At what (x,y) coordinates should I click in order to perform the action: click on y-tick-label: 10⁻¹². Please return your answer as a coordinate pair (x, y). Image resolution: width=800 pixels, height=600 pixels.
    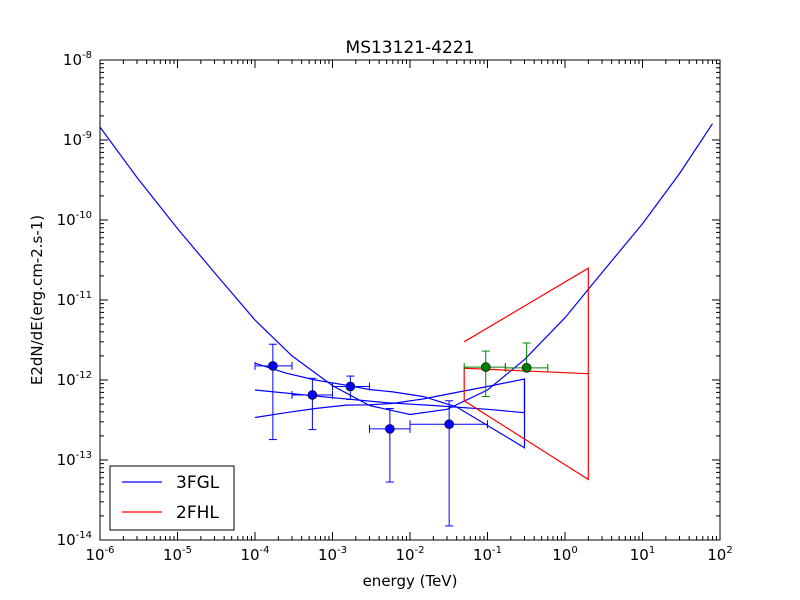
    Looking at the image, I should click on (74, 379).